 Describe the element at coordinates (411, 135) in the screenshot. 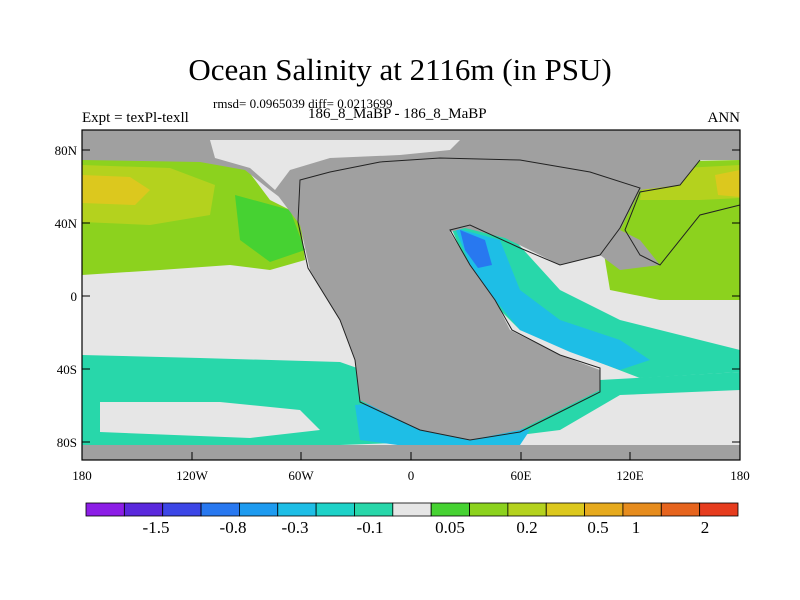

I see `land-arctic-gray` at that location.